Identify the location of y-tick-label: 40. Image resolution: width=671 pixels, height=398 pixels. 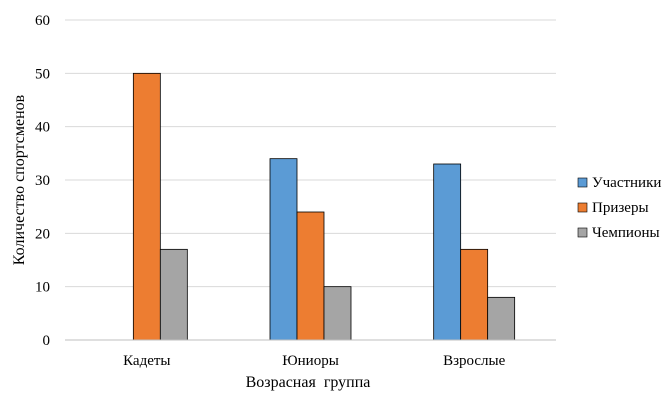
(42, 128).